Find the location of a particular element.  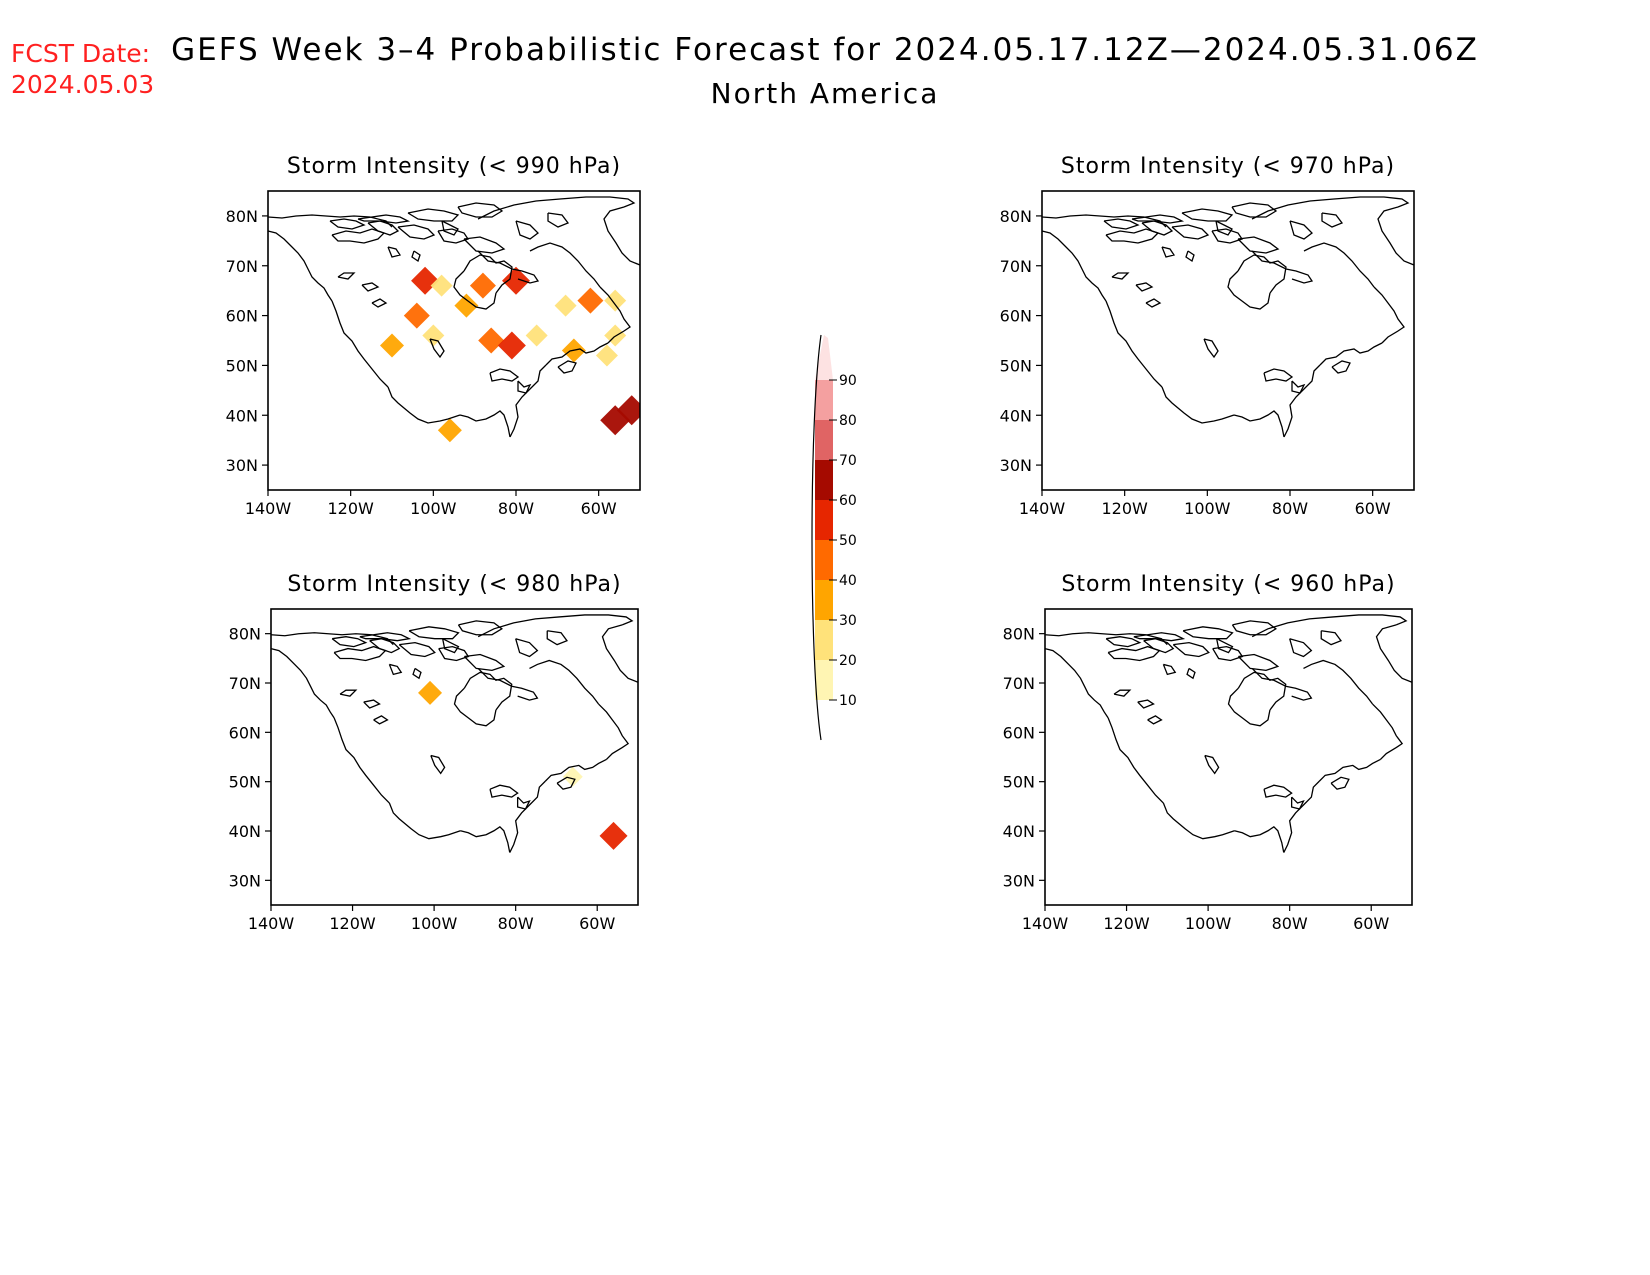

lat-tick-label: 60N is located at coordinates (1019, 732).